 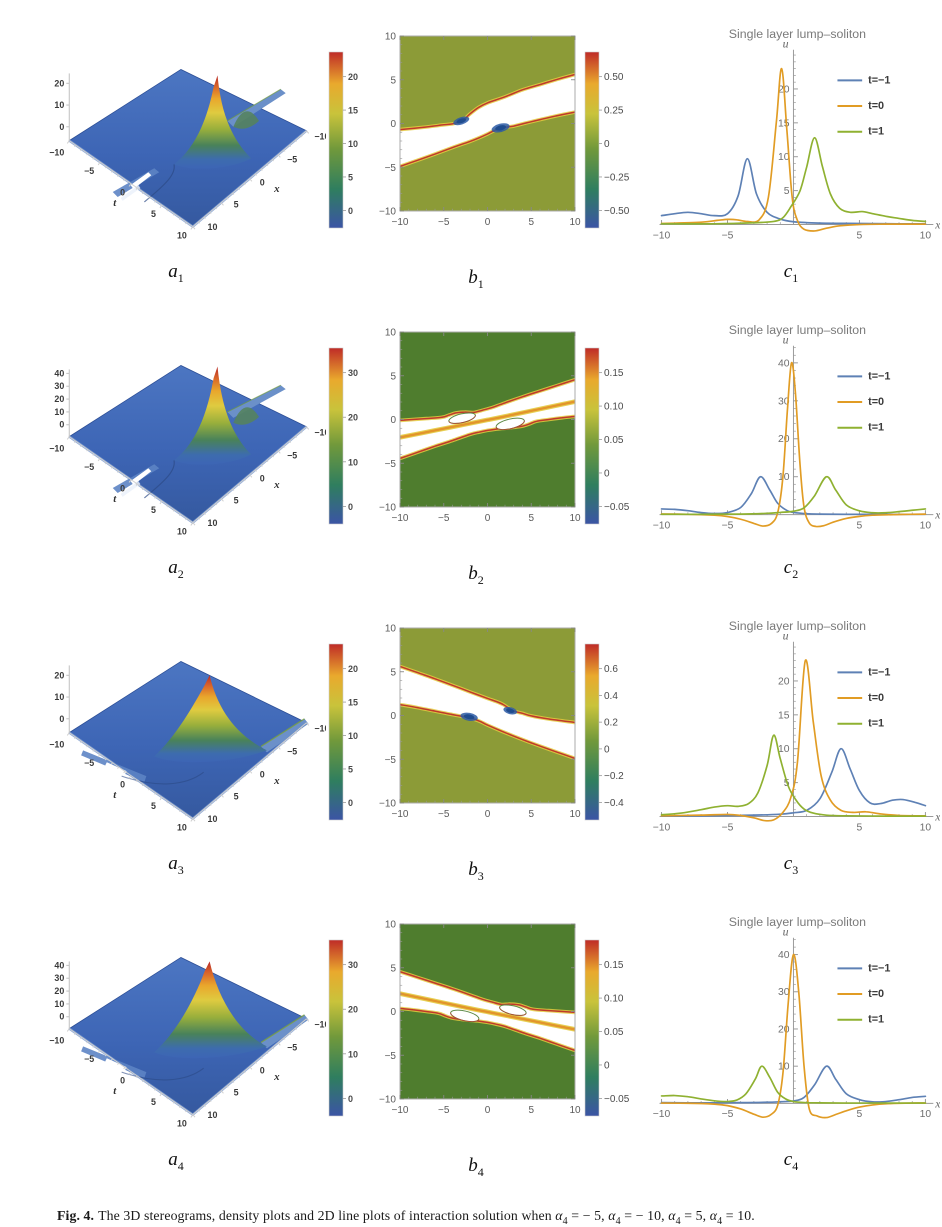 What do you see at coordinates (387, 508) in the screenshot?
I see `density-y-tick-label: −10` at bounding box center [387, 508].